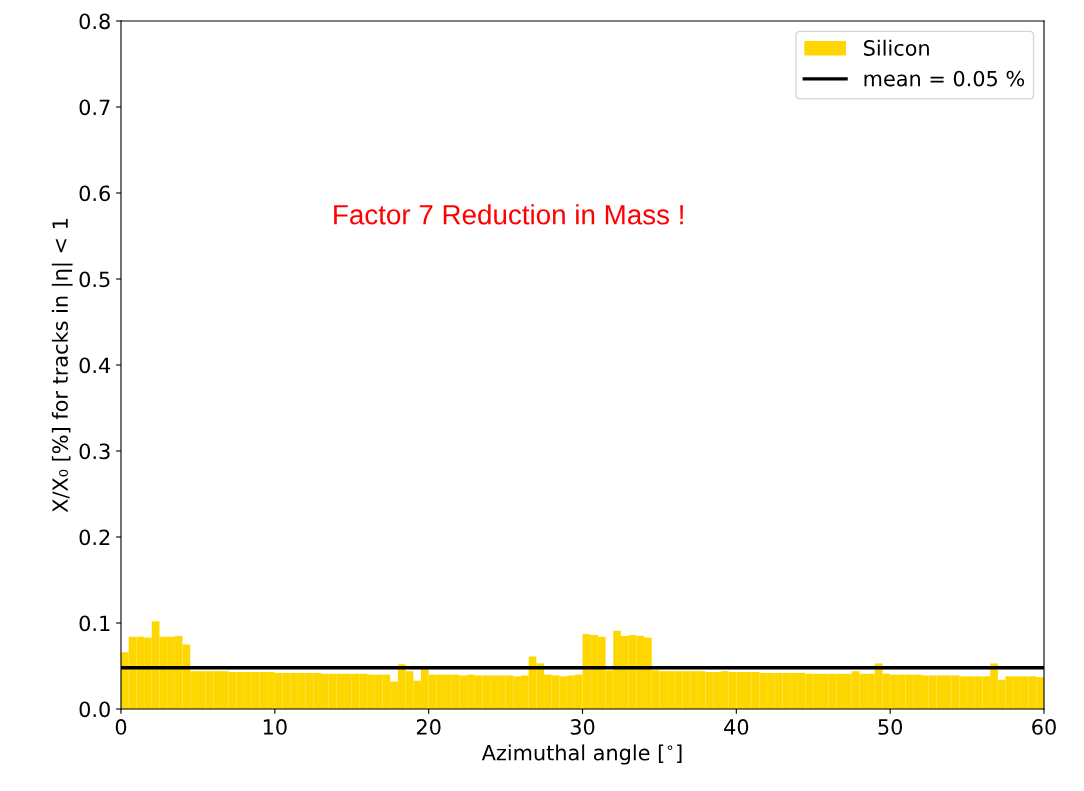  I want to click on x-tick-label: 50, so click(890, 727).